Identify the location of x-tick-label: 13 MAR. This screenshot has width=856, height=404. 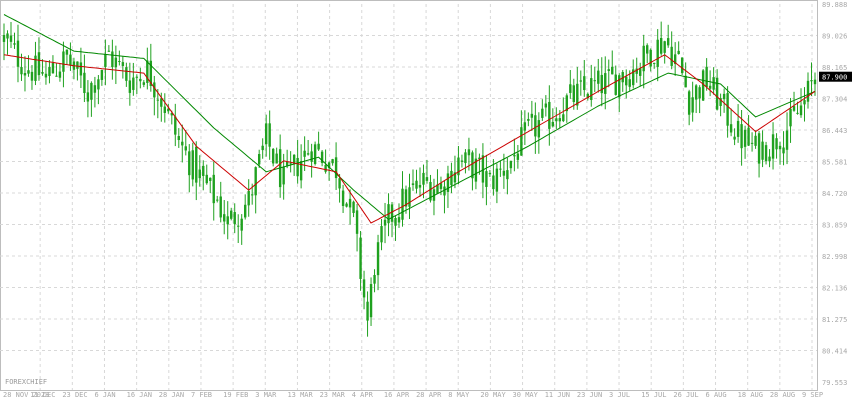
(300, 395).